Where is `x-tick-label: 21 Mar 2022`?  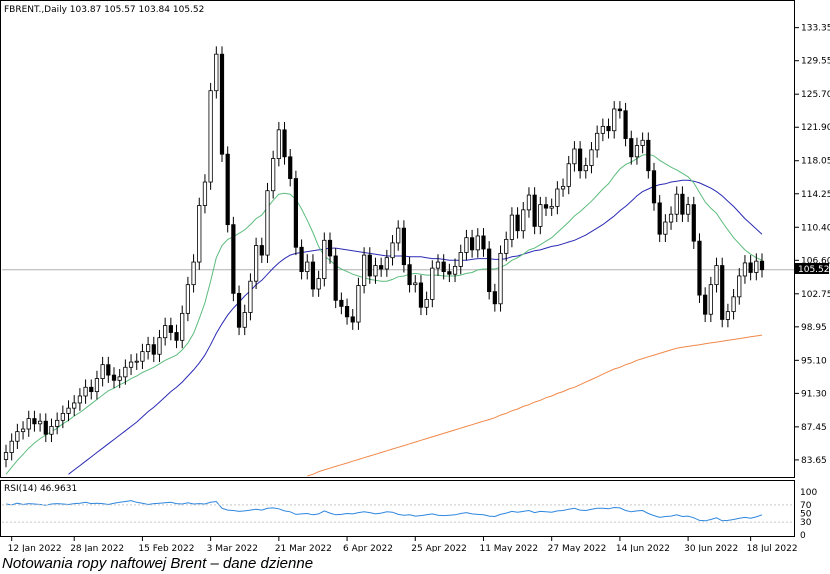 x-tick-label: 21 Mar 2022 is located at coordinates (303, 548).